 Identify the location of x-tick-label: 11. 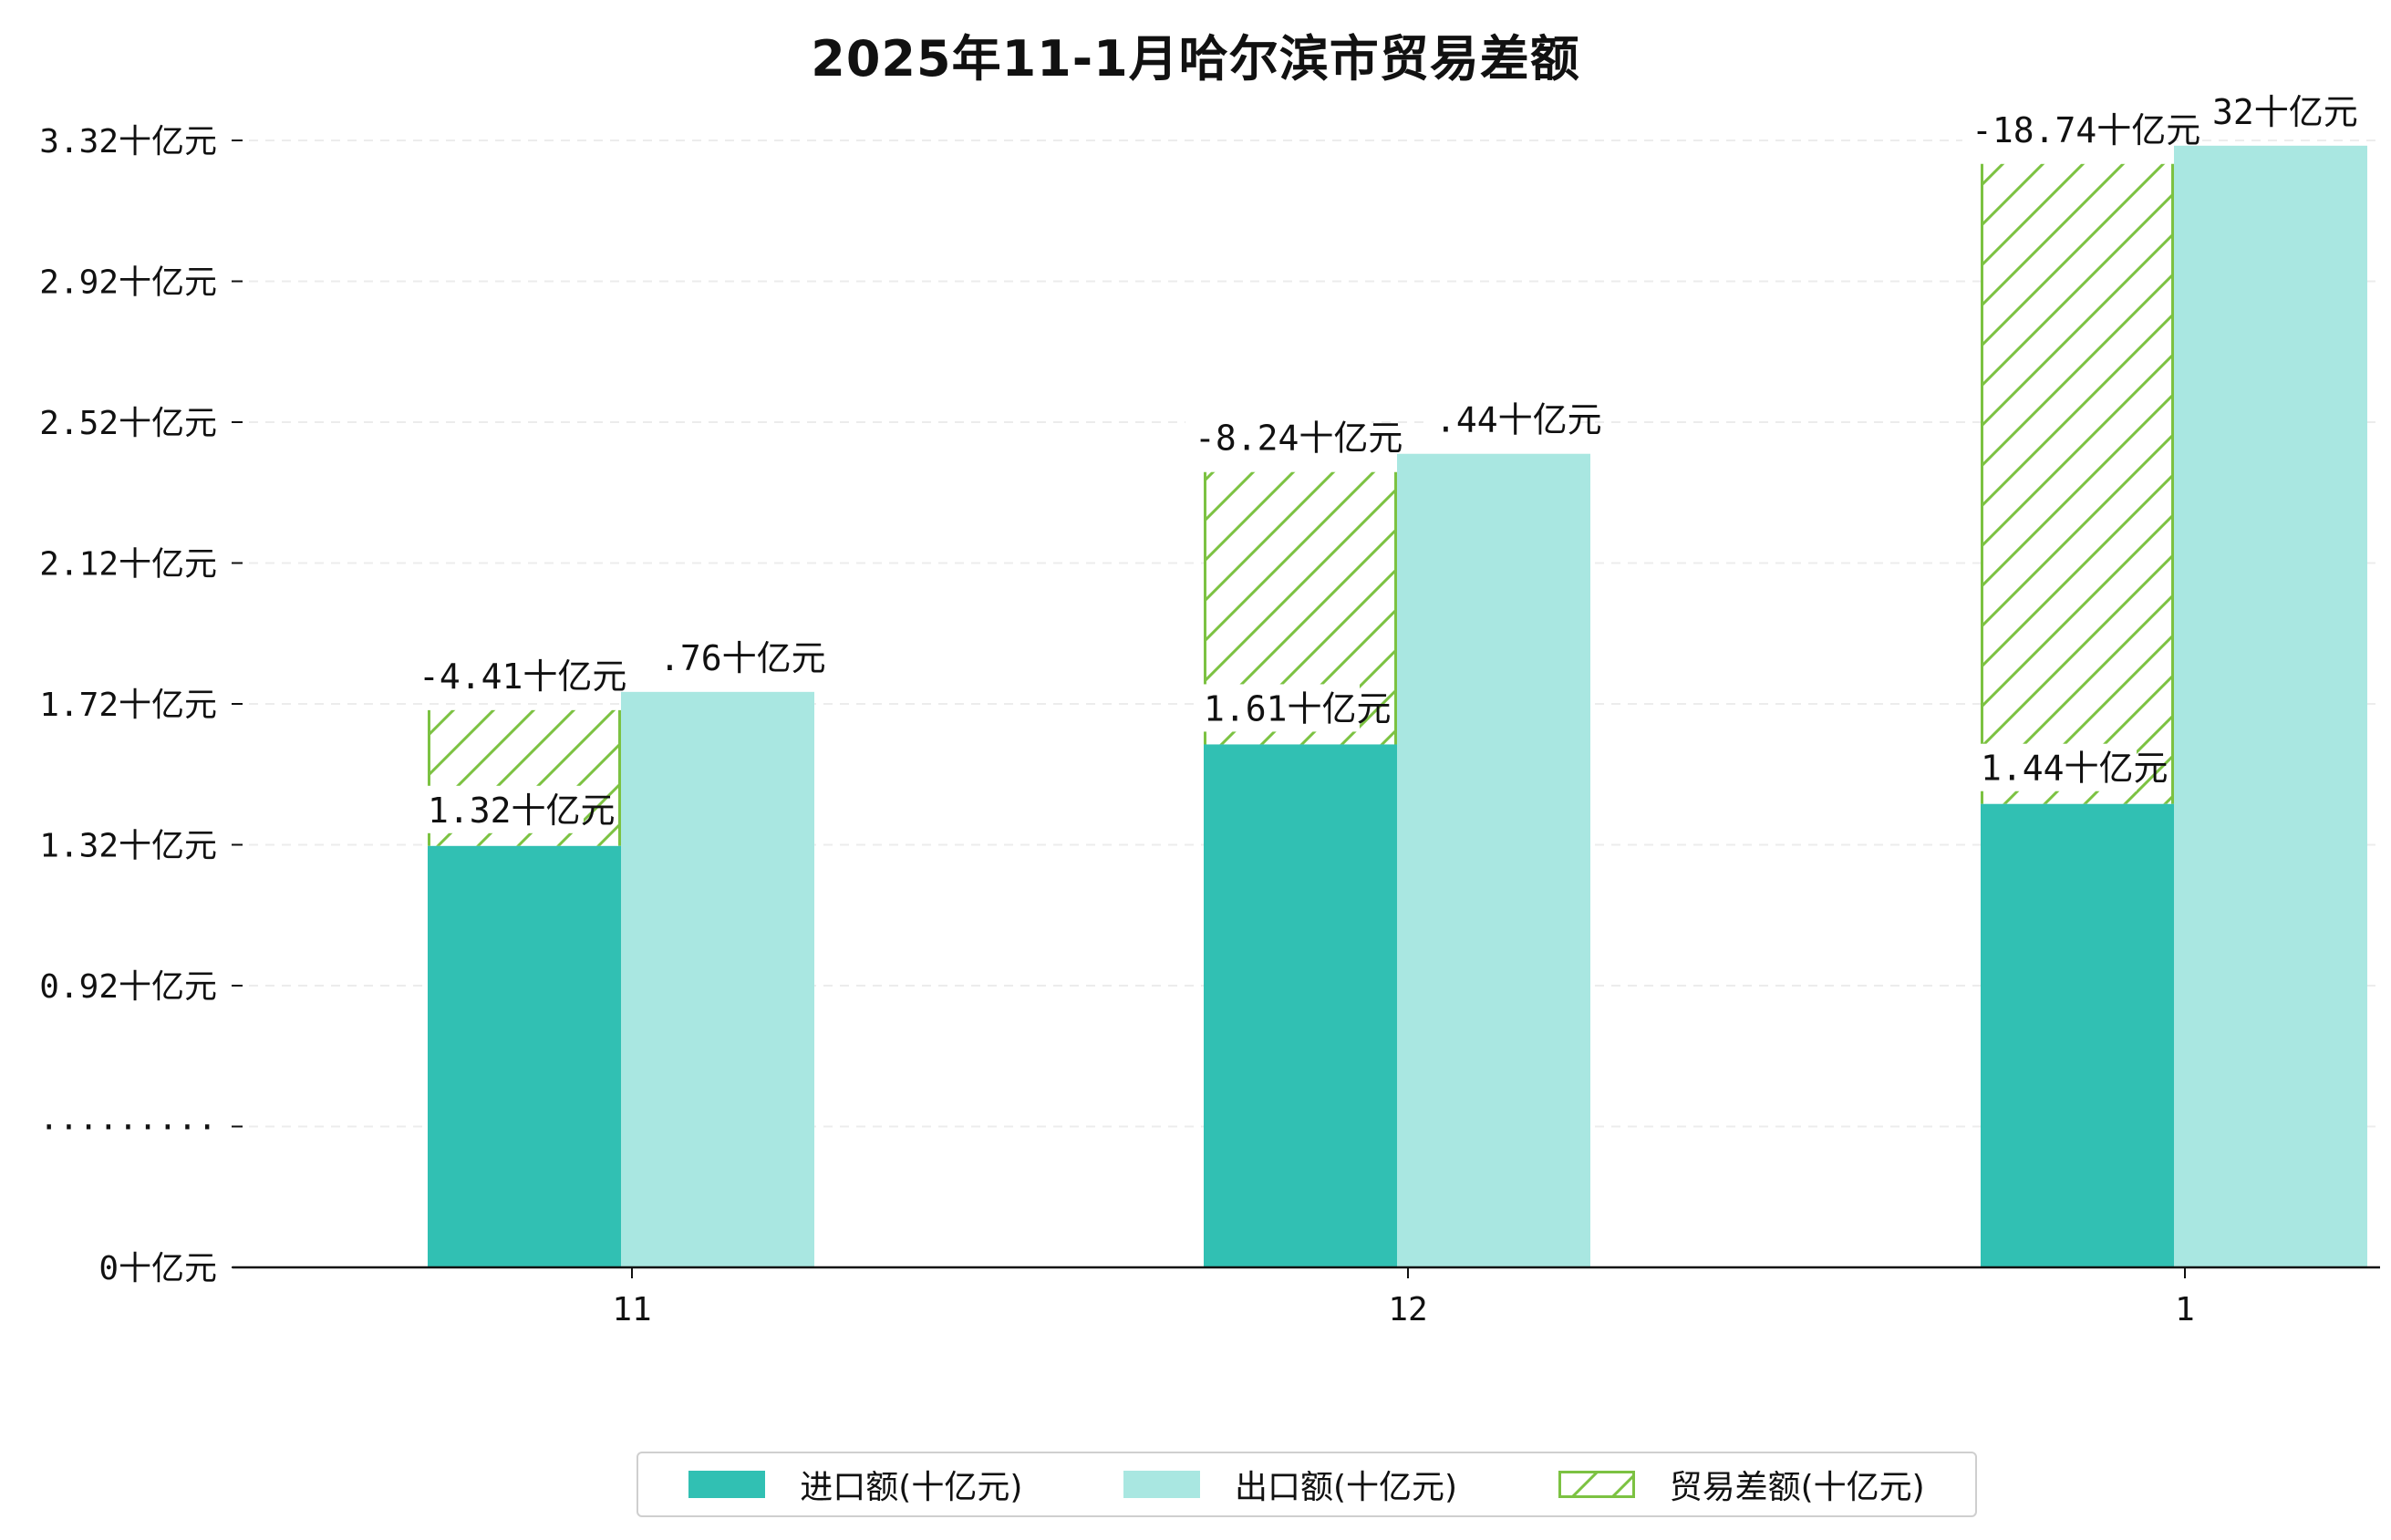
(632, 1309).